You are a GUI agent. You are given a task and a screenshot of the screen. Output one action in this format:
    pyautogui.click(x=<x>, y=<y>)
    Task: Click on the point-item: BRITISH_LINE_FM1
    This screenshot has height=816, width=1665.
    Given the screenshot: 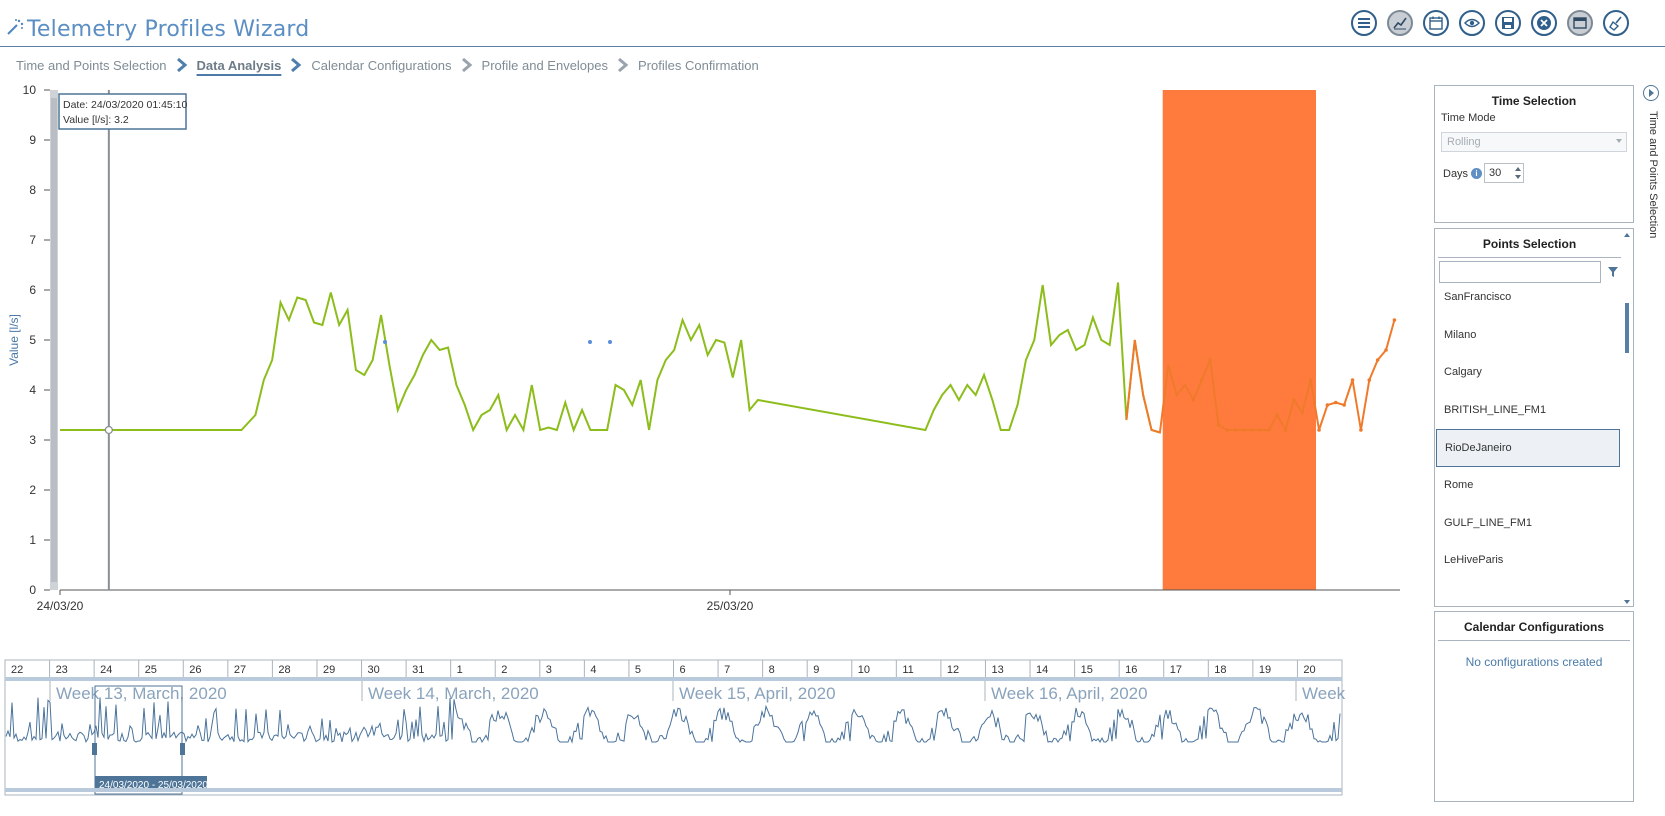 What is the action you would take?
    pyautogui.click(x=1528, y=411)
    